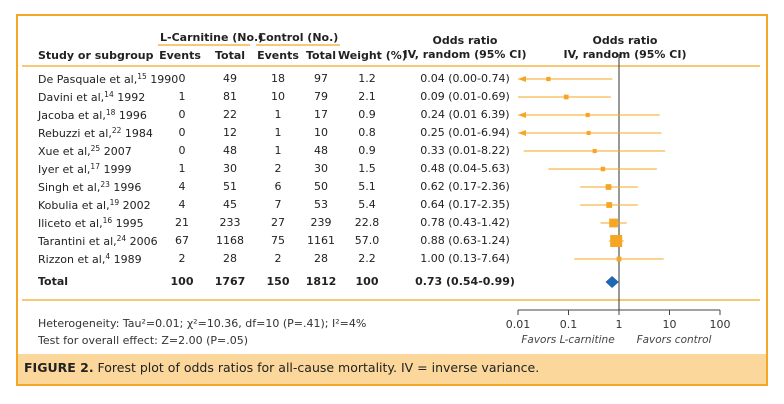 The width and height of the screenshot is (784, 404). What do you see at coordinates (321, 281) in the screenshot?
I see `total-total2: 1812` at bounding box center [321, 281].